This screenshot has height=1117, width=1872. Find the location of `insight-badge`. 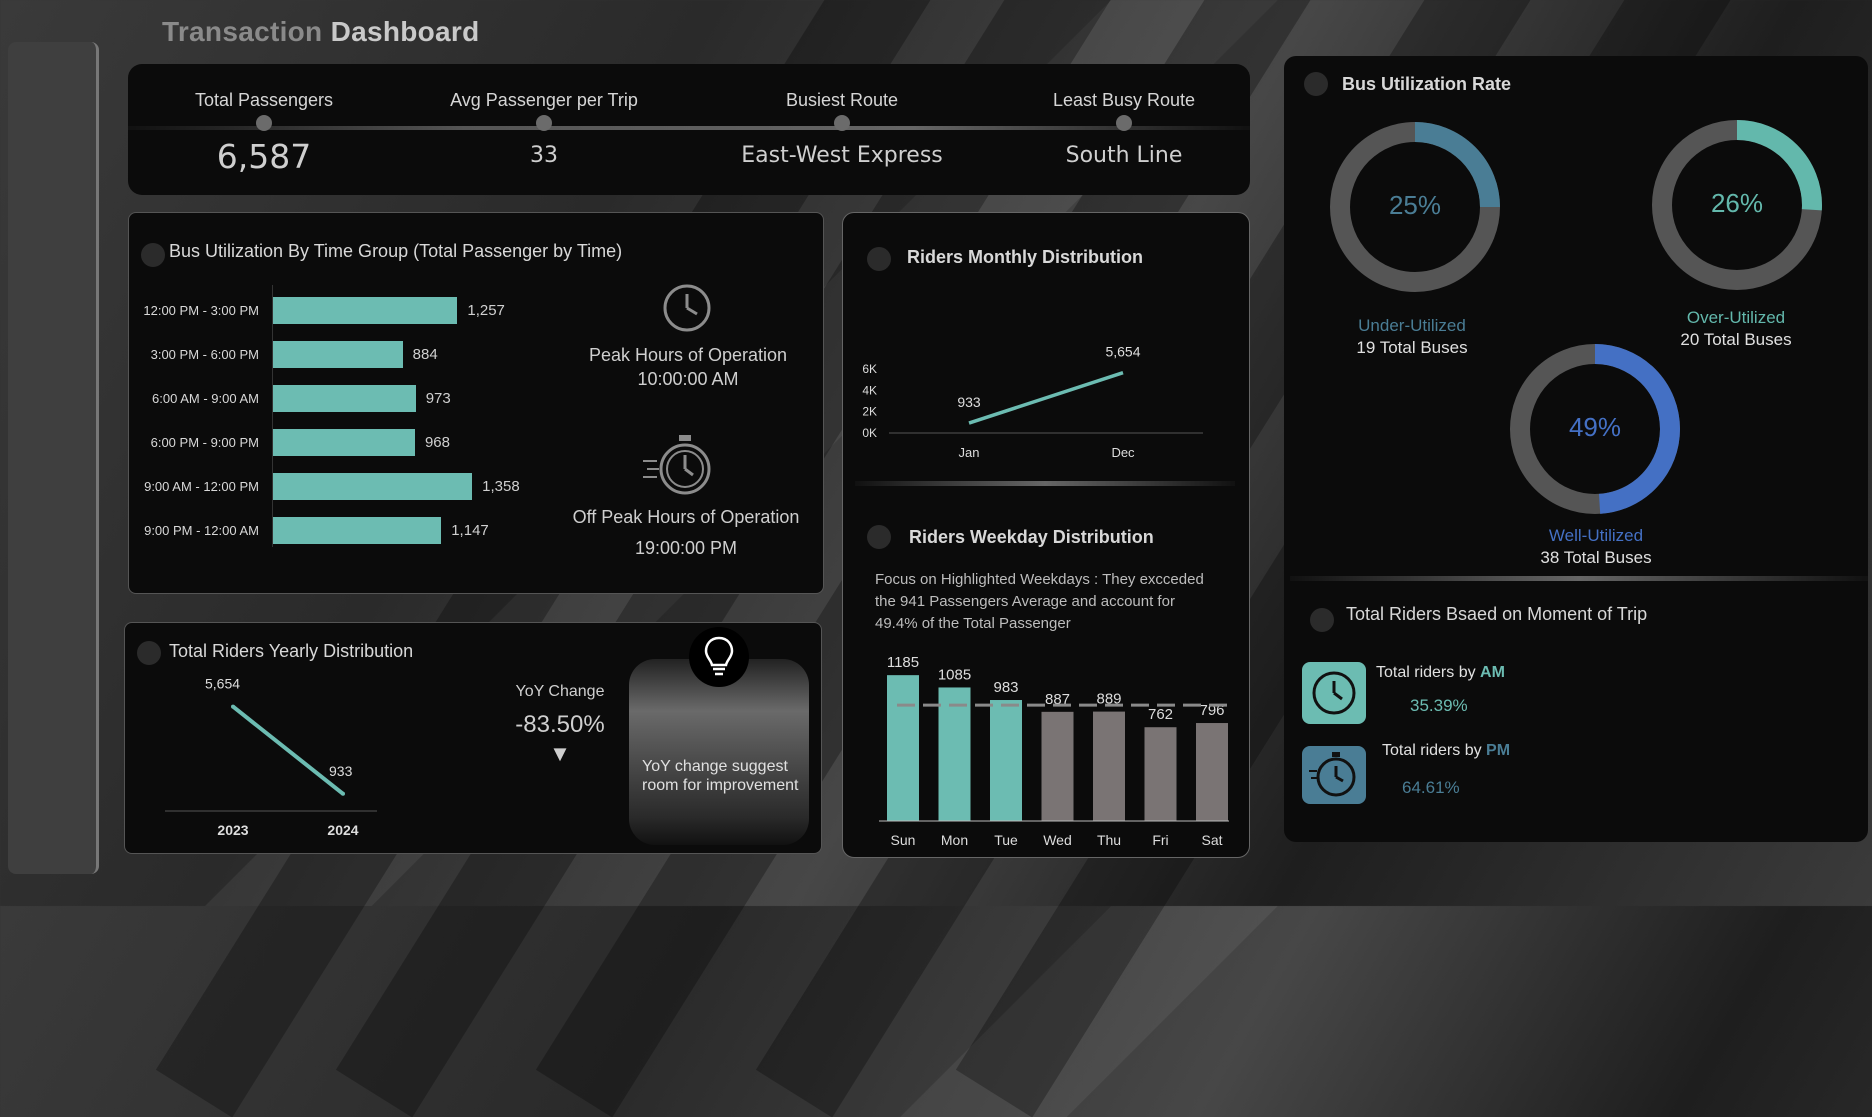

insight-badge is located at coordinates (719, 657).